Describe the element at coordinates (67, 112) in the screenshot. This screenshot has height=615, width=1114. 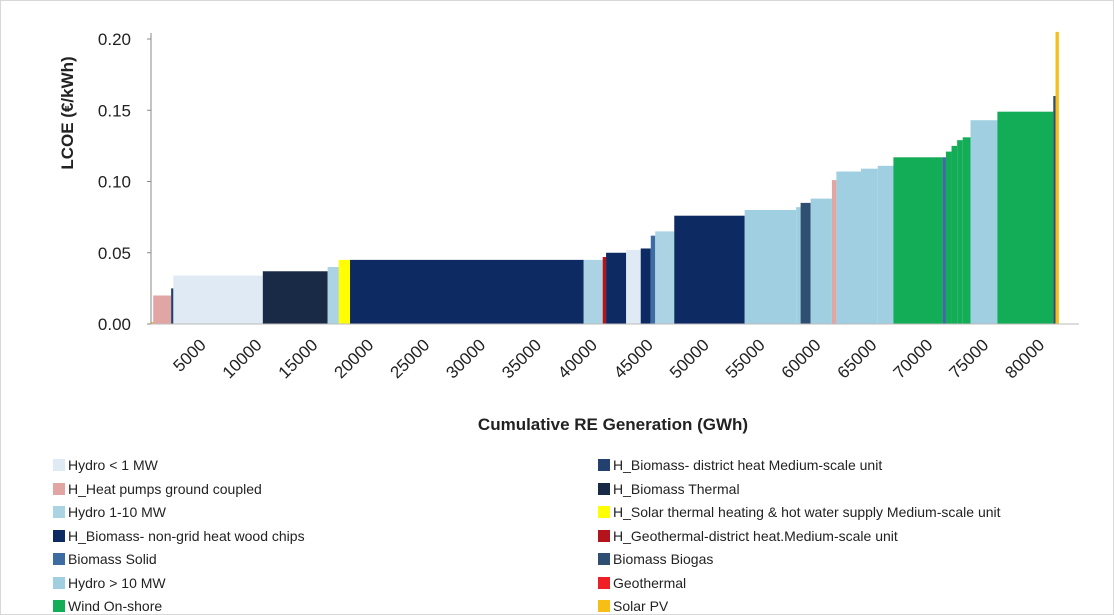
I see `y-axis-title: LCOE (€/kWh)` at that location.